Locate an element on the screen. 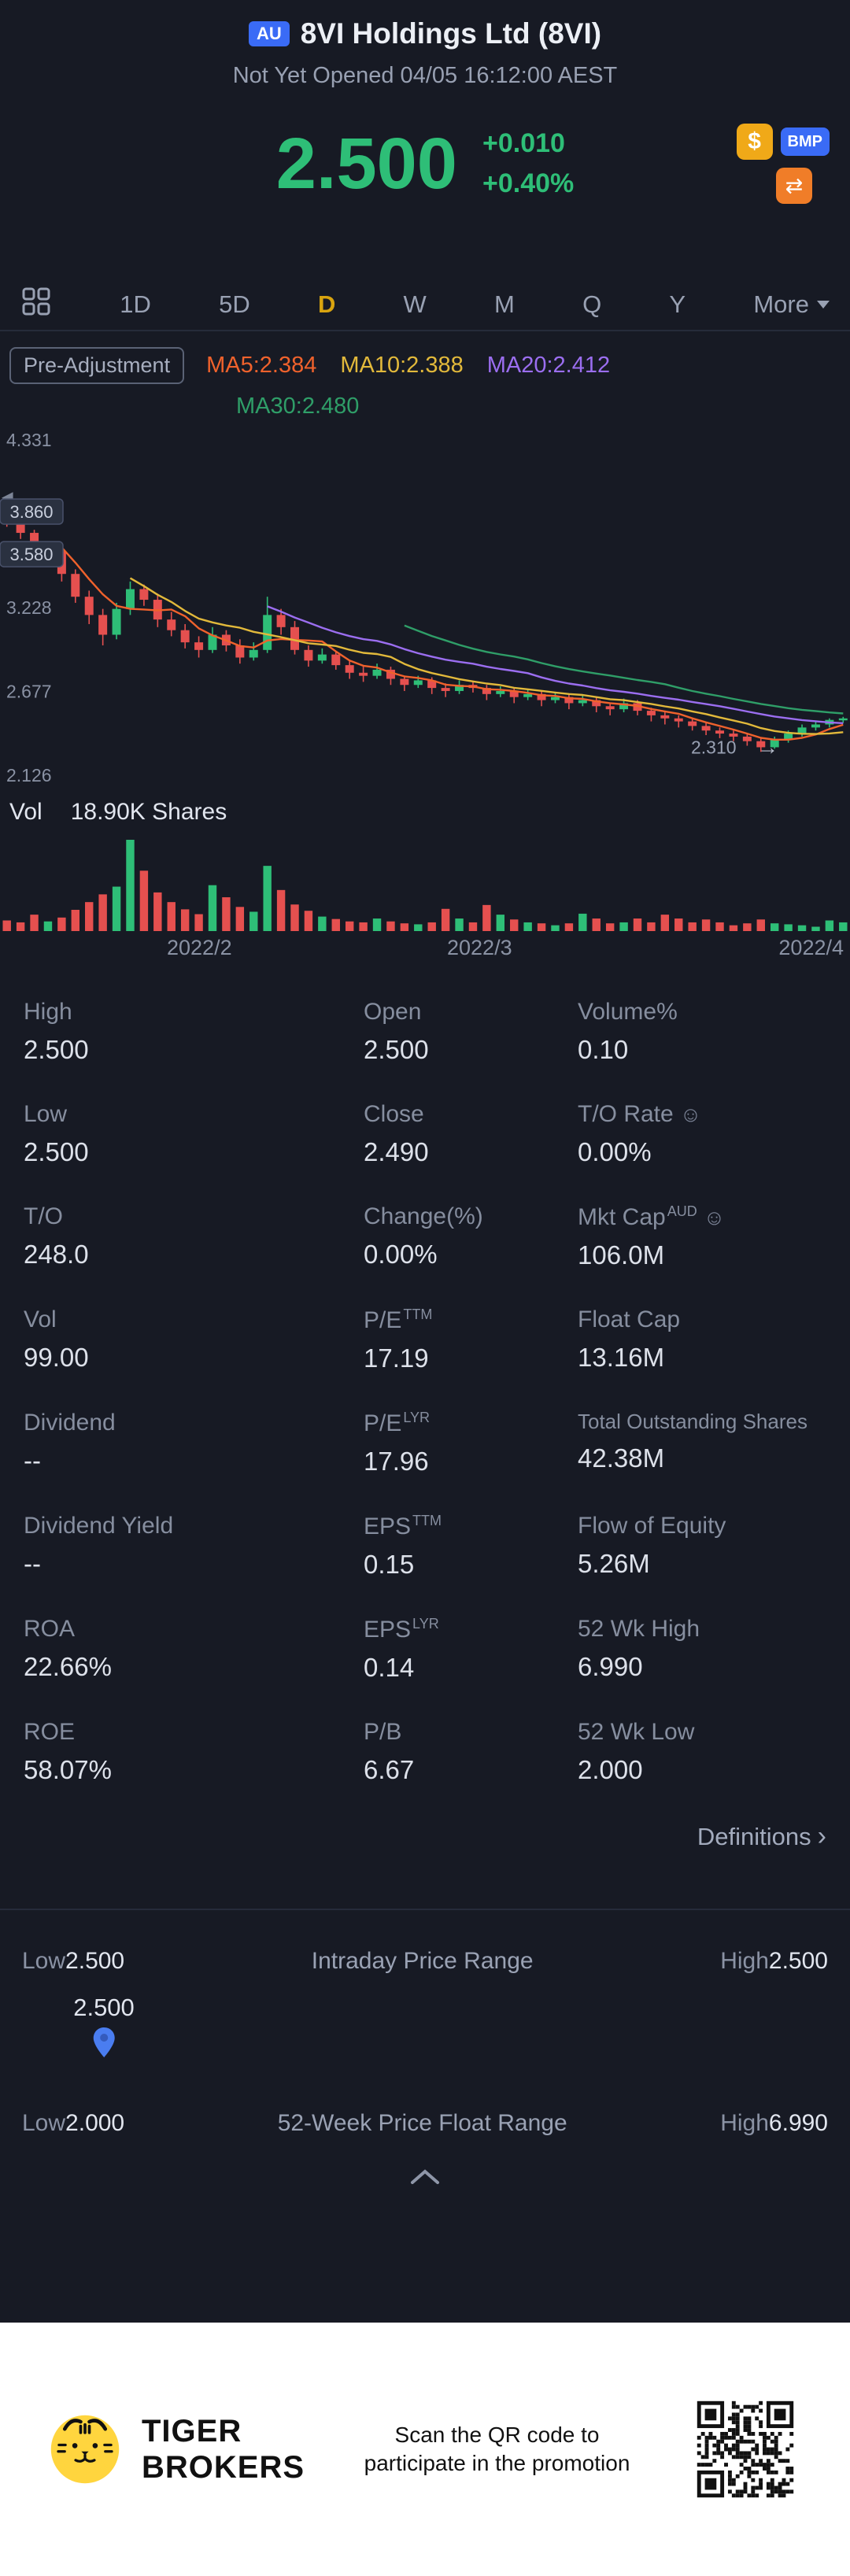 The height and width of the screenshot is (2576, 850). chart-x-axis: 2022/2 2022/3 2022/4 is located at coordinates (425, 949).